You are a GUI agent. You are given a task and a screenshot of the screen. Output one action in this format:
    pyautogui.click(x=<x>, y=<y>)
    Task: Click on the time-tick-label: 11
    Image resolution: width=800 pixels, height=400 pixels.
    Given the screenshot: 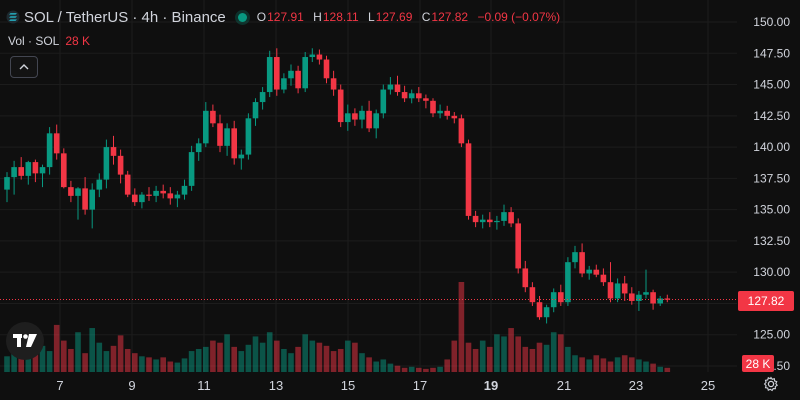 What is the action you would take?
    pyautogui.click(x=204, y=385)
    